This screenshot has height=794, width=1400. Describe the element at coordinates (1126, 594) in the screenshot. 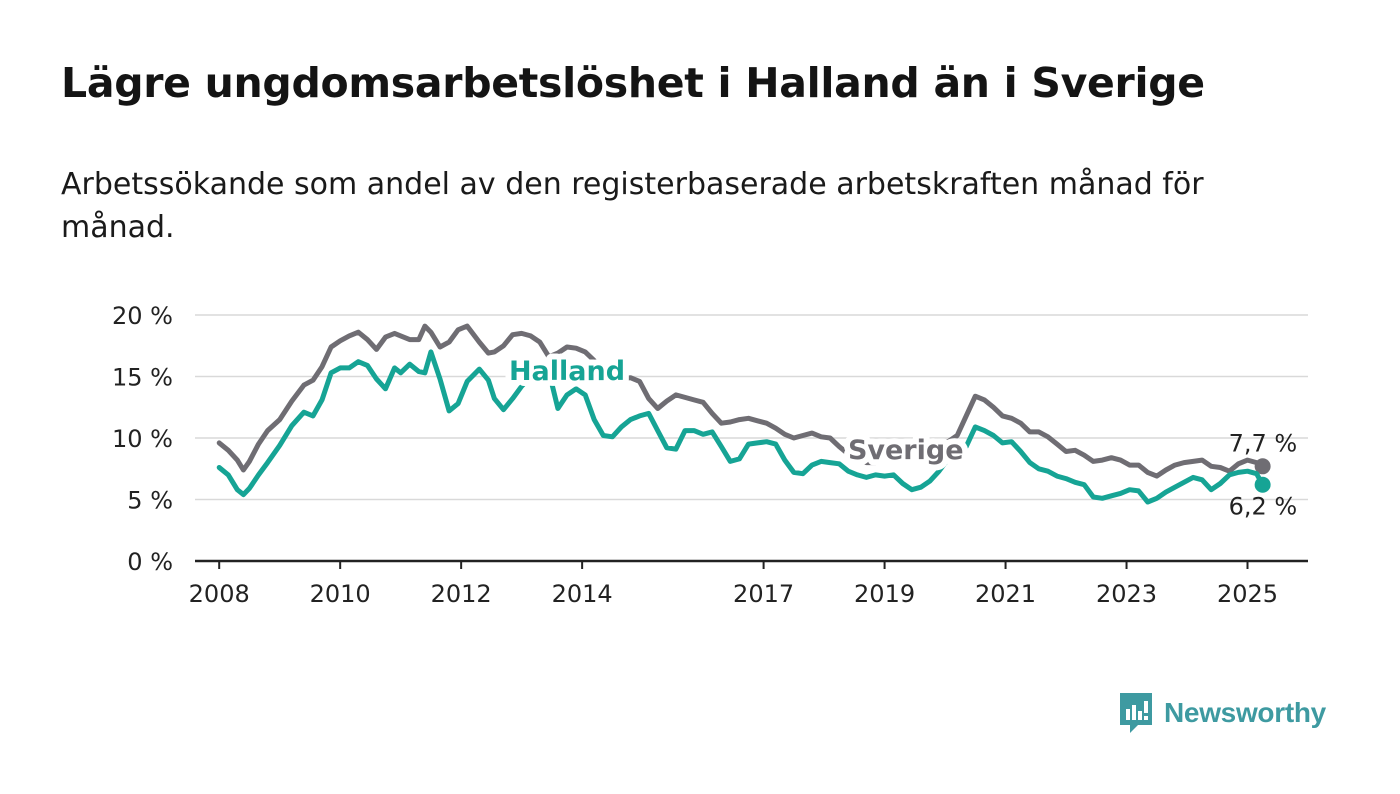

I see `x-tick-label: 2023` at that location.